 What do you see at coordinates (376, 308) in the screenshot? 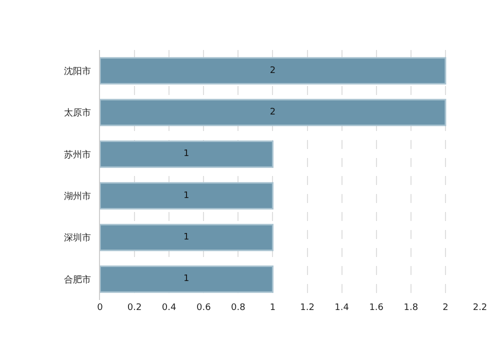
I see `x-tick-label: 1.6` at bounding box center [376, 308].